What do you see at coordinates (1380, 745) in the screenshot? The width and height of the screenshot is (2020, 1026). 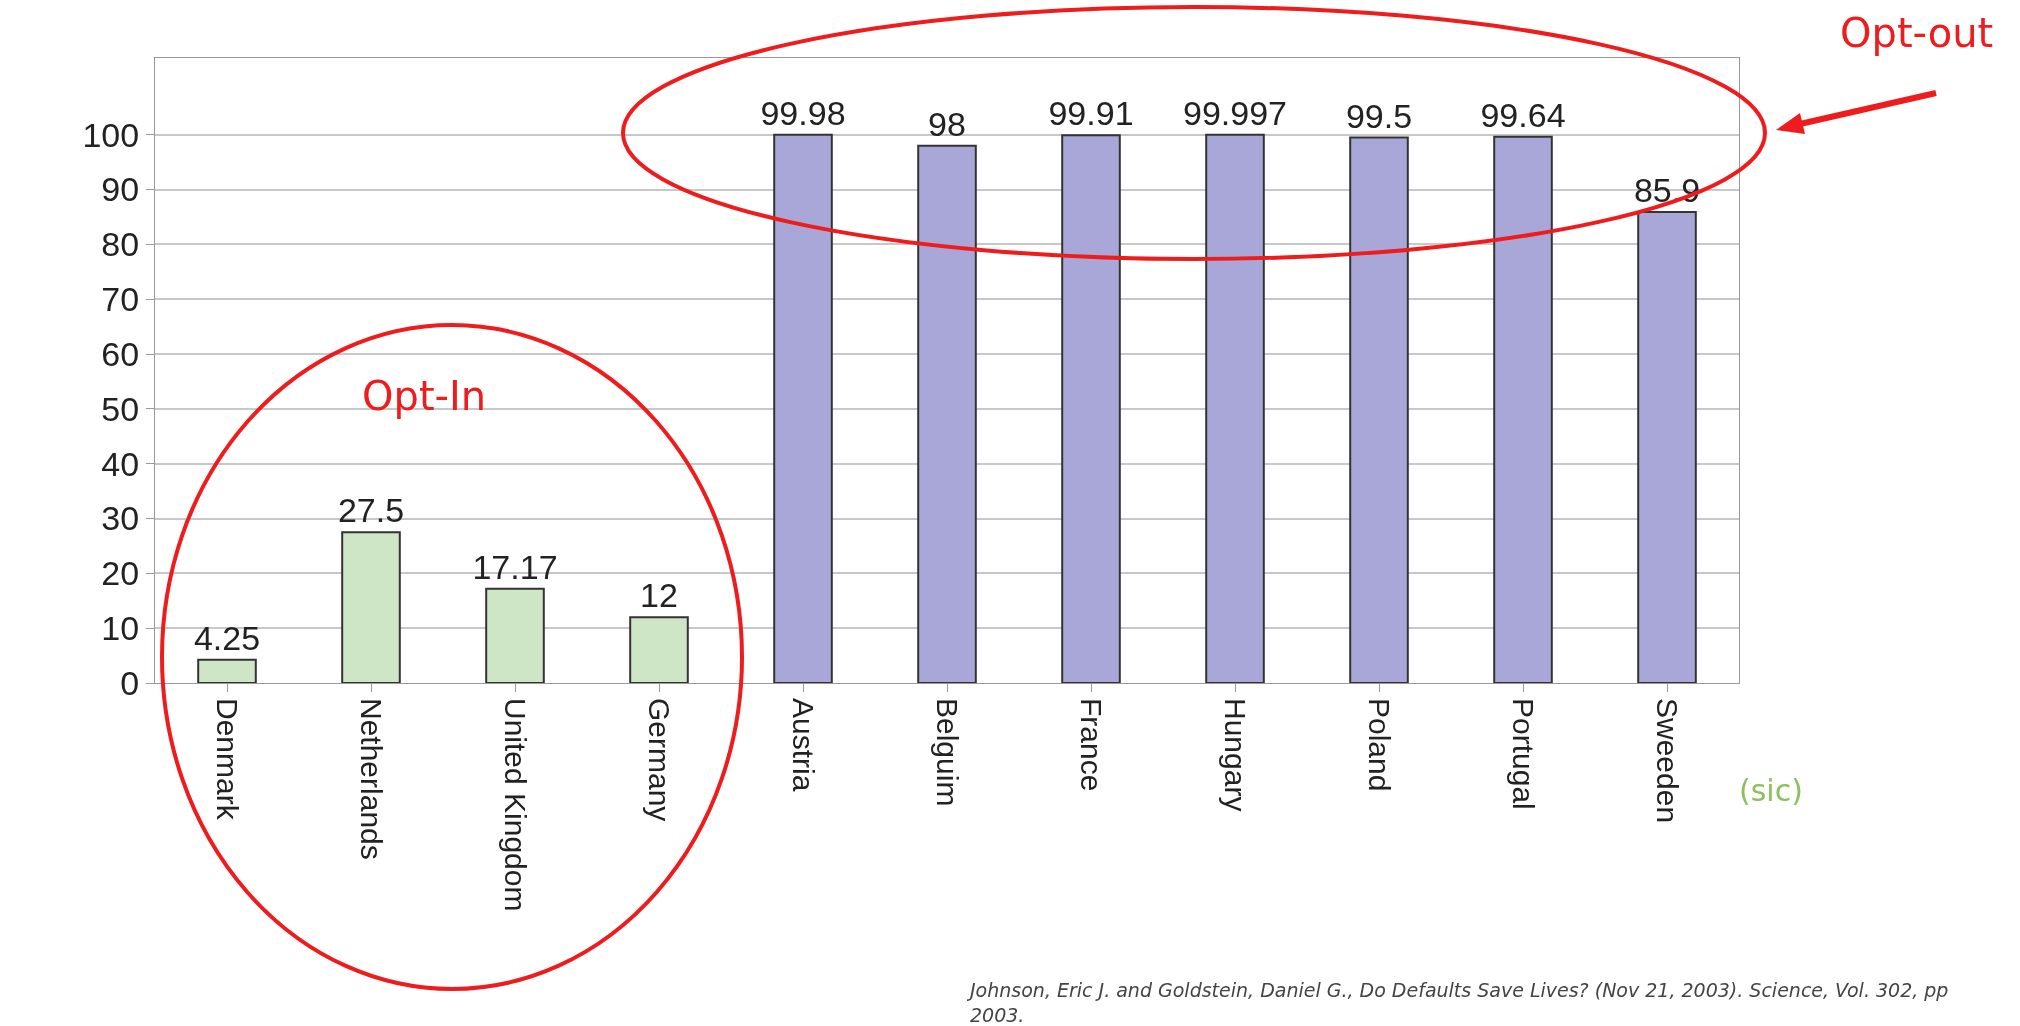 I see `x-tick-label: Poland` at bounding box center [1380, 745].